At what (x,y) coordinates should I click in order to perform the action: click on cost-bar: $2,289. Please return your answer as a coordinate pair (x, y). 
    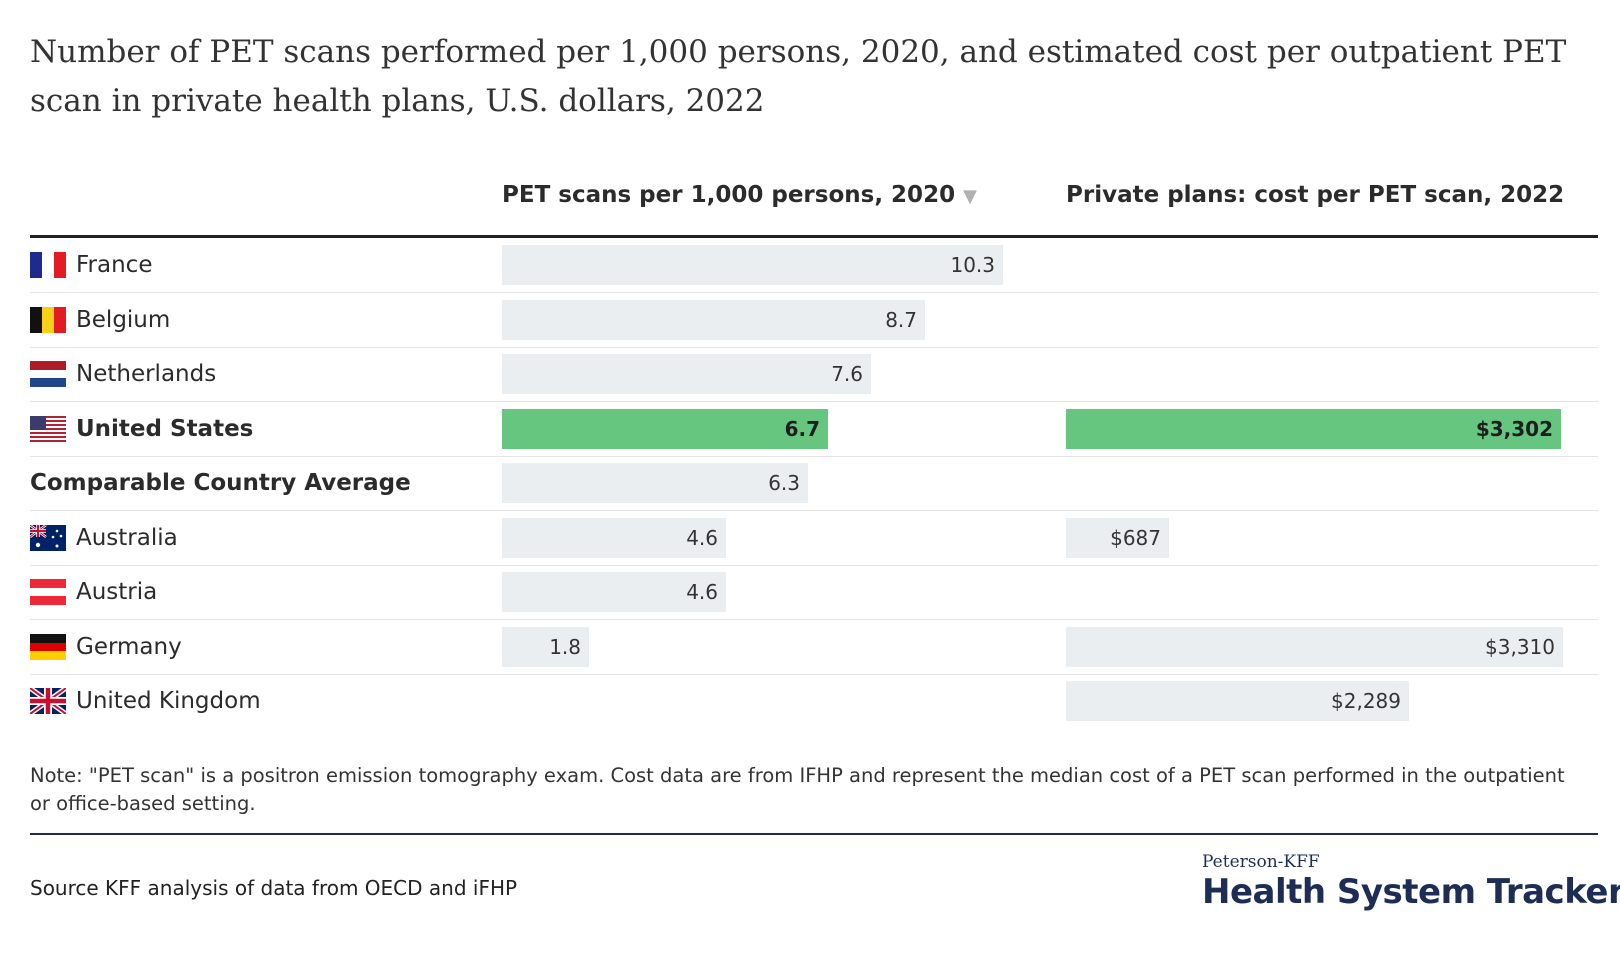
    Looking at the image, I should click on (1237, 701).